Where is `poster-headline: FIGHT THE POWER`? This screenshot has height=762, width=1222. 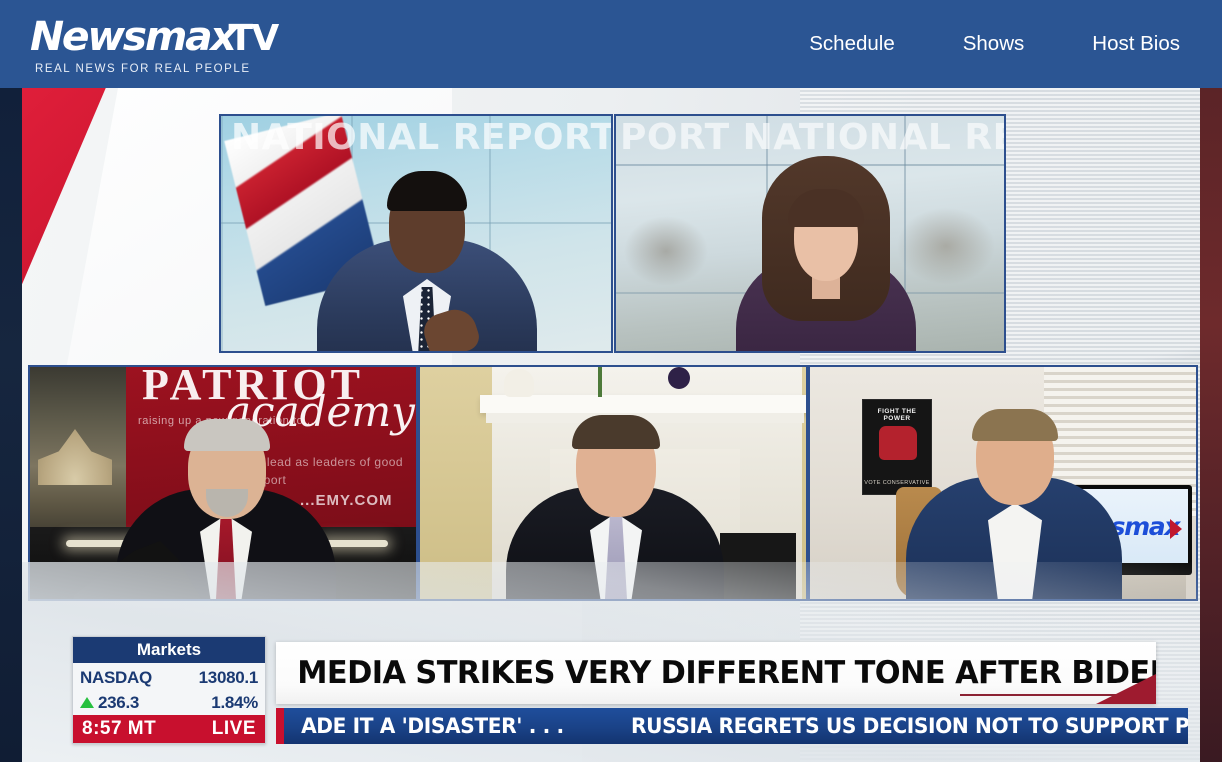 poster-headline: FIGHT THE POWER is located at coordinates (897, 415).